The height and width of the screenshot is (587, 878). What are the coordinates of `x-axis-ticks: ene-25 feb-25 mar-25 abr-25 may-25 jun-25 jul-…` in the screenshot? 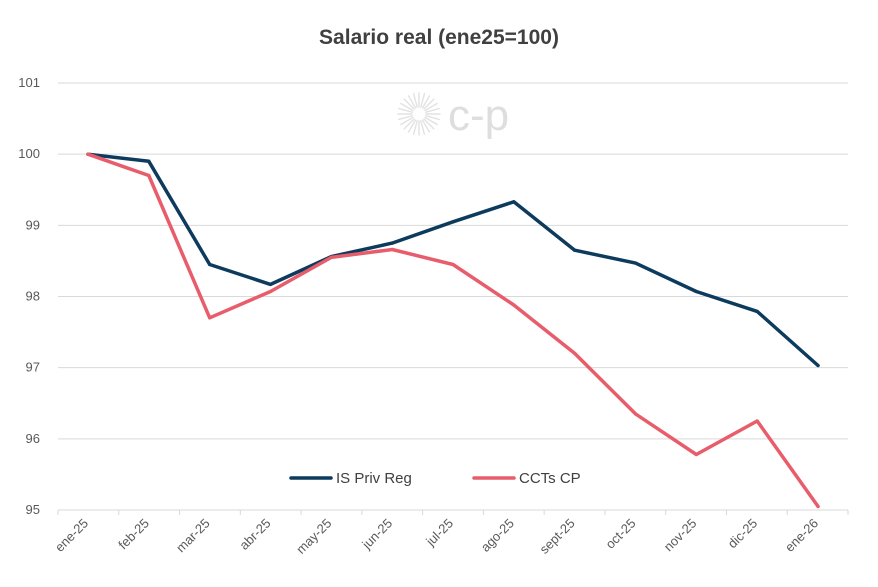 It's located at (450, 533).